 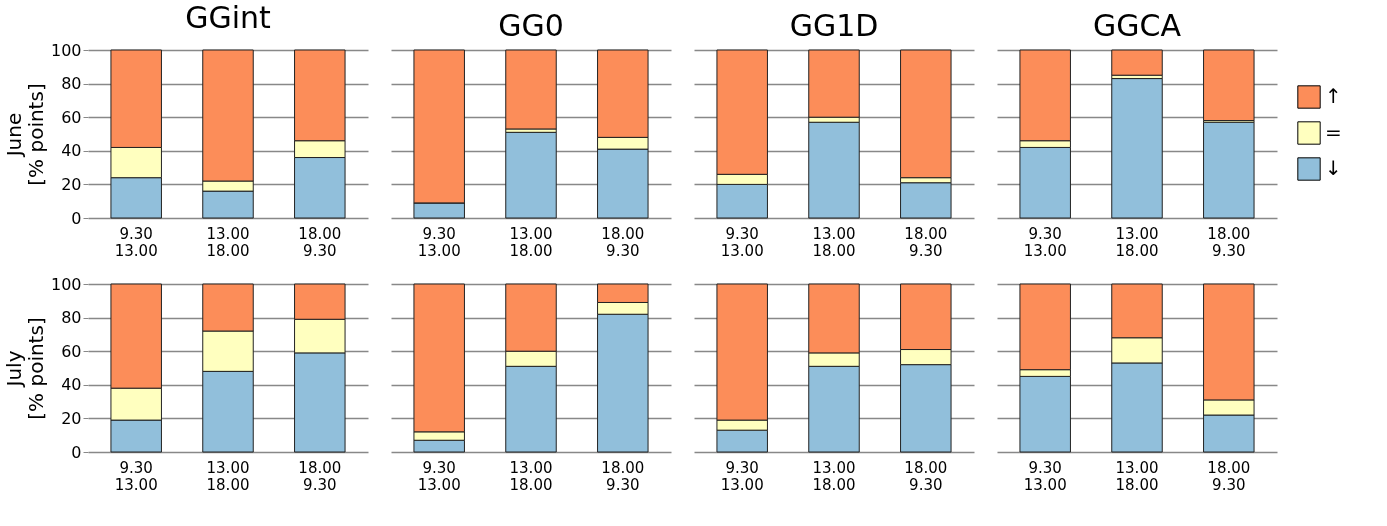 I want to click on chart-title: GG0, so click(x=531, y=25).